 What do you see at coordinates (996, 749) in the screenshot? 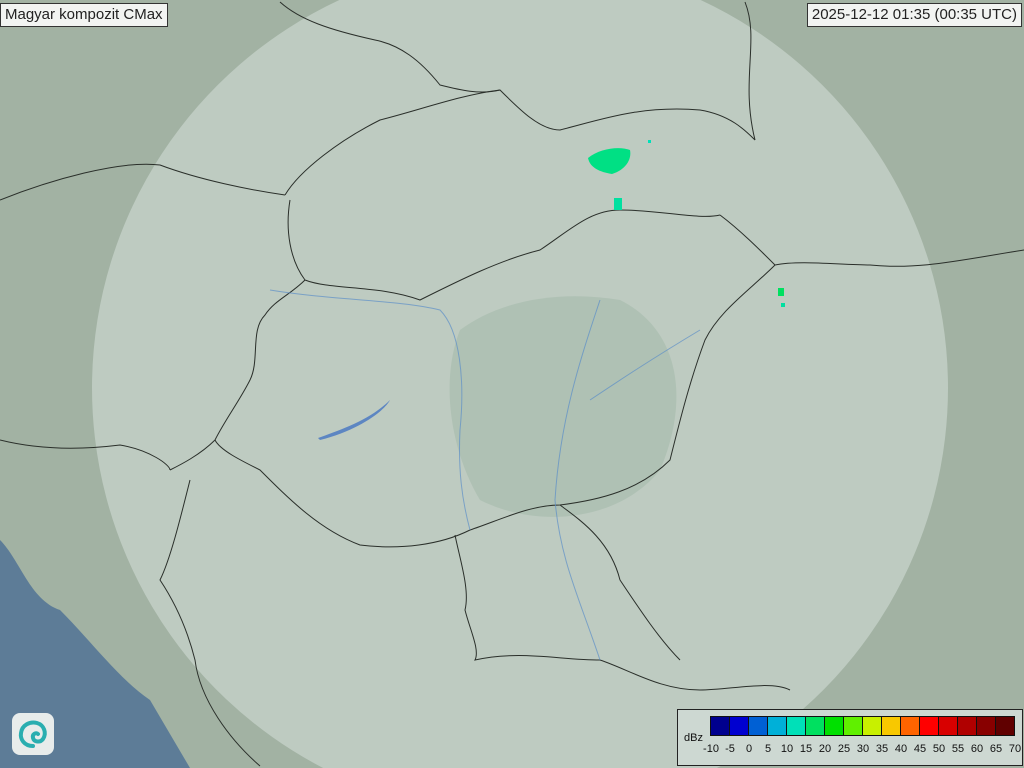
I see `legend-tick-label: 65` at bounding box center [996, 749].